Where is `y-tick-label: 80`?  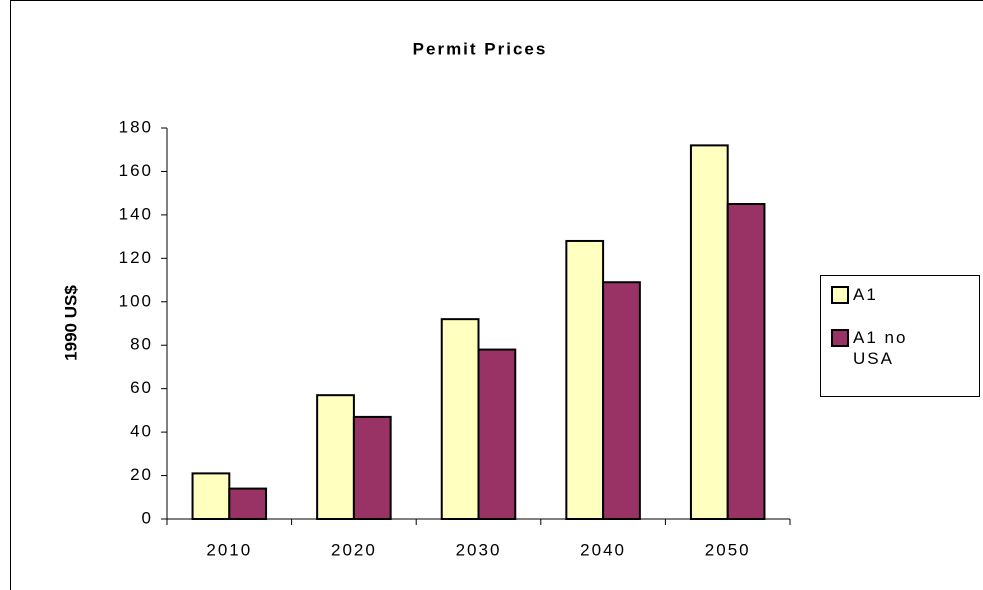 y-tick-label: 80 is located at coordinates (141, 344).